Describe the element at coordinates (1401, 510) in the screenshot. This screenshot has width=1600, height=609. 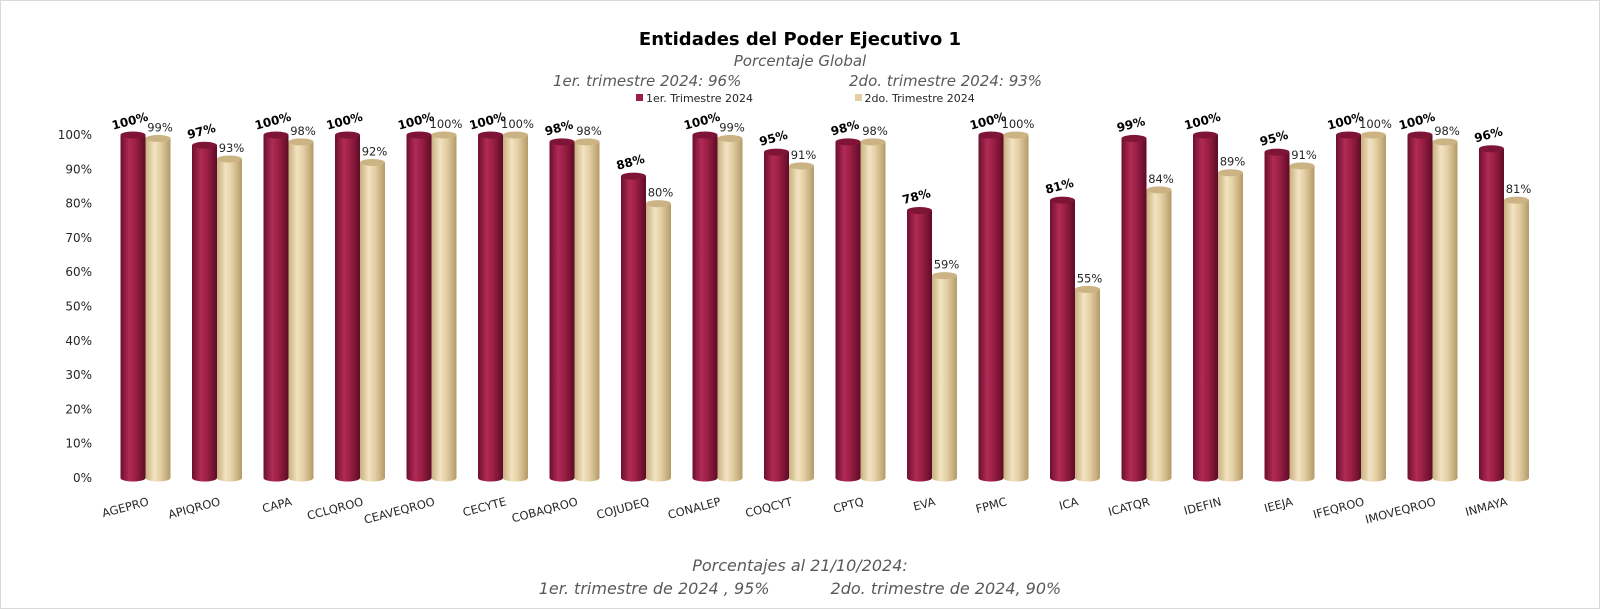
I see `x-tick-label: IMOVEQROO` at that location.